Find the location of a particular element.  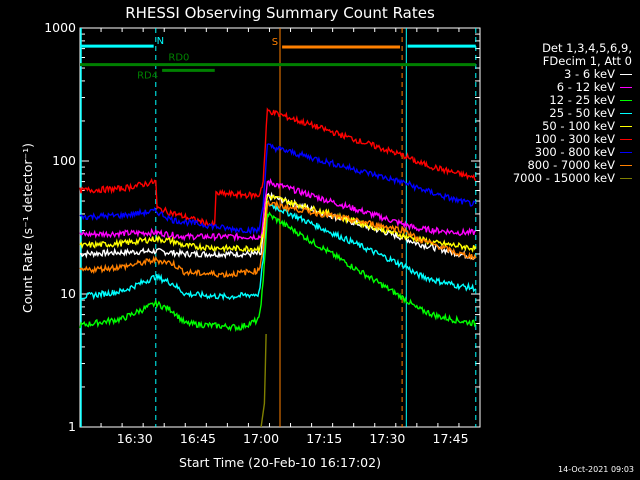

legend-item-label: 800 - 7000 keV is located at coordinates (571, 165).